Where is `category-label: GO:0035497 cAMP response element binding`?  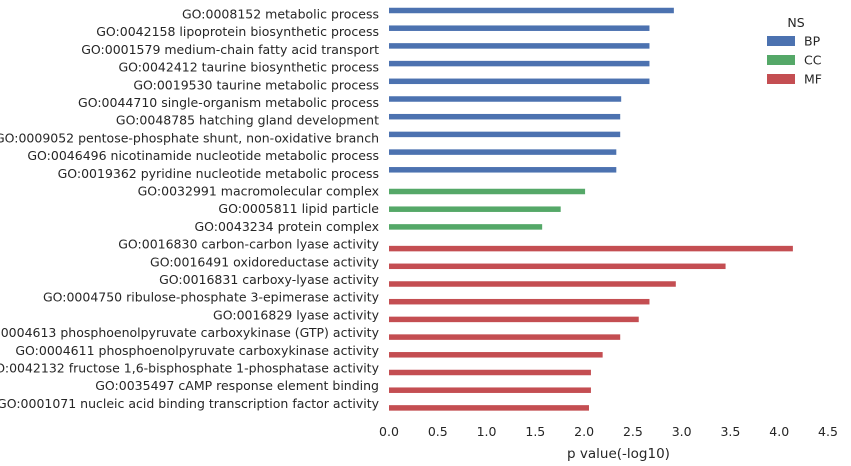
category-label: GO:0035497 cAMP response element binding is located at coordinates (237, 385).